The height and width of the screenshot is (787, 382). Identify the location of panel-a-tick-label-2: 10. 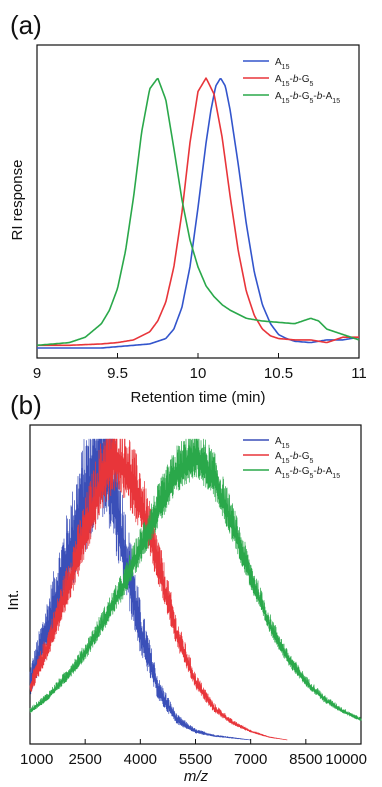
(198, 373).